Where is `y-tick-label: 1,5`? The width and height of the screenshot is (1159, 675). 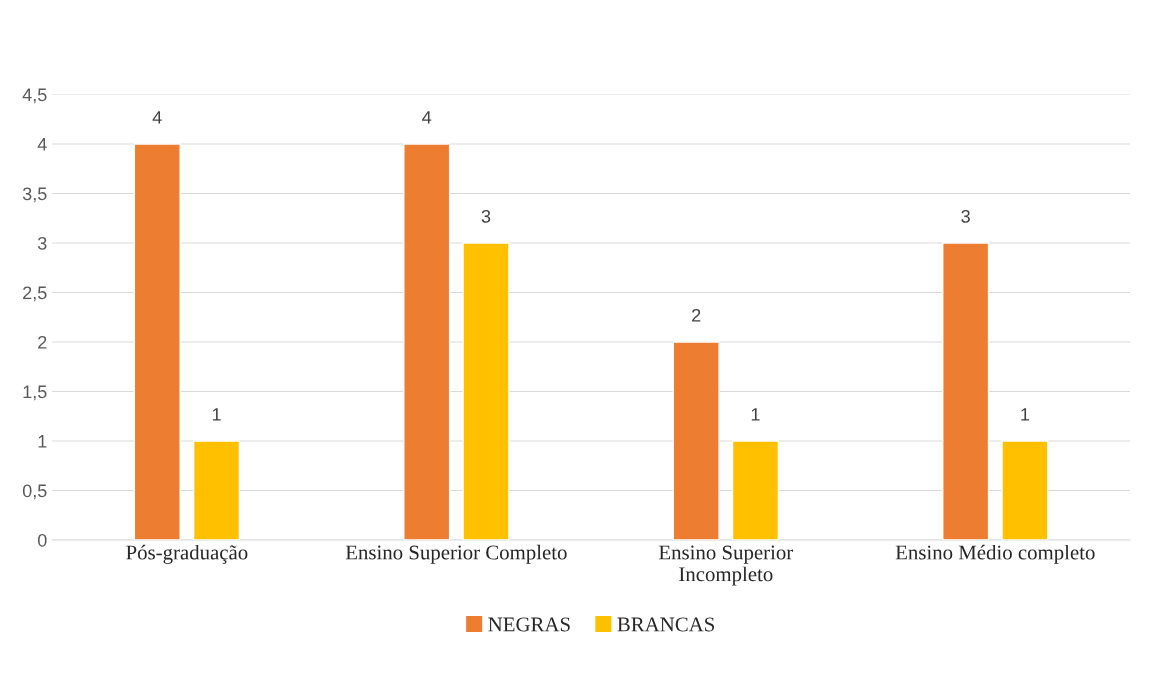 y-tick-label: 1,5 is located at coordinates (35, 393).